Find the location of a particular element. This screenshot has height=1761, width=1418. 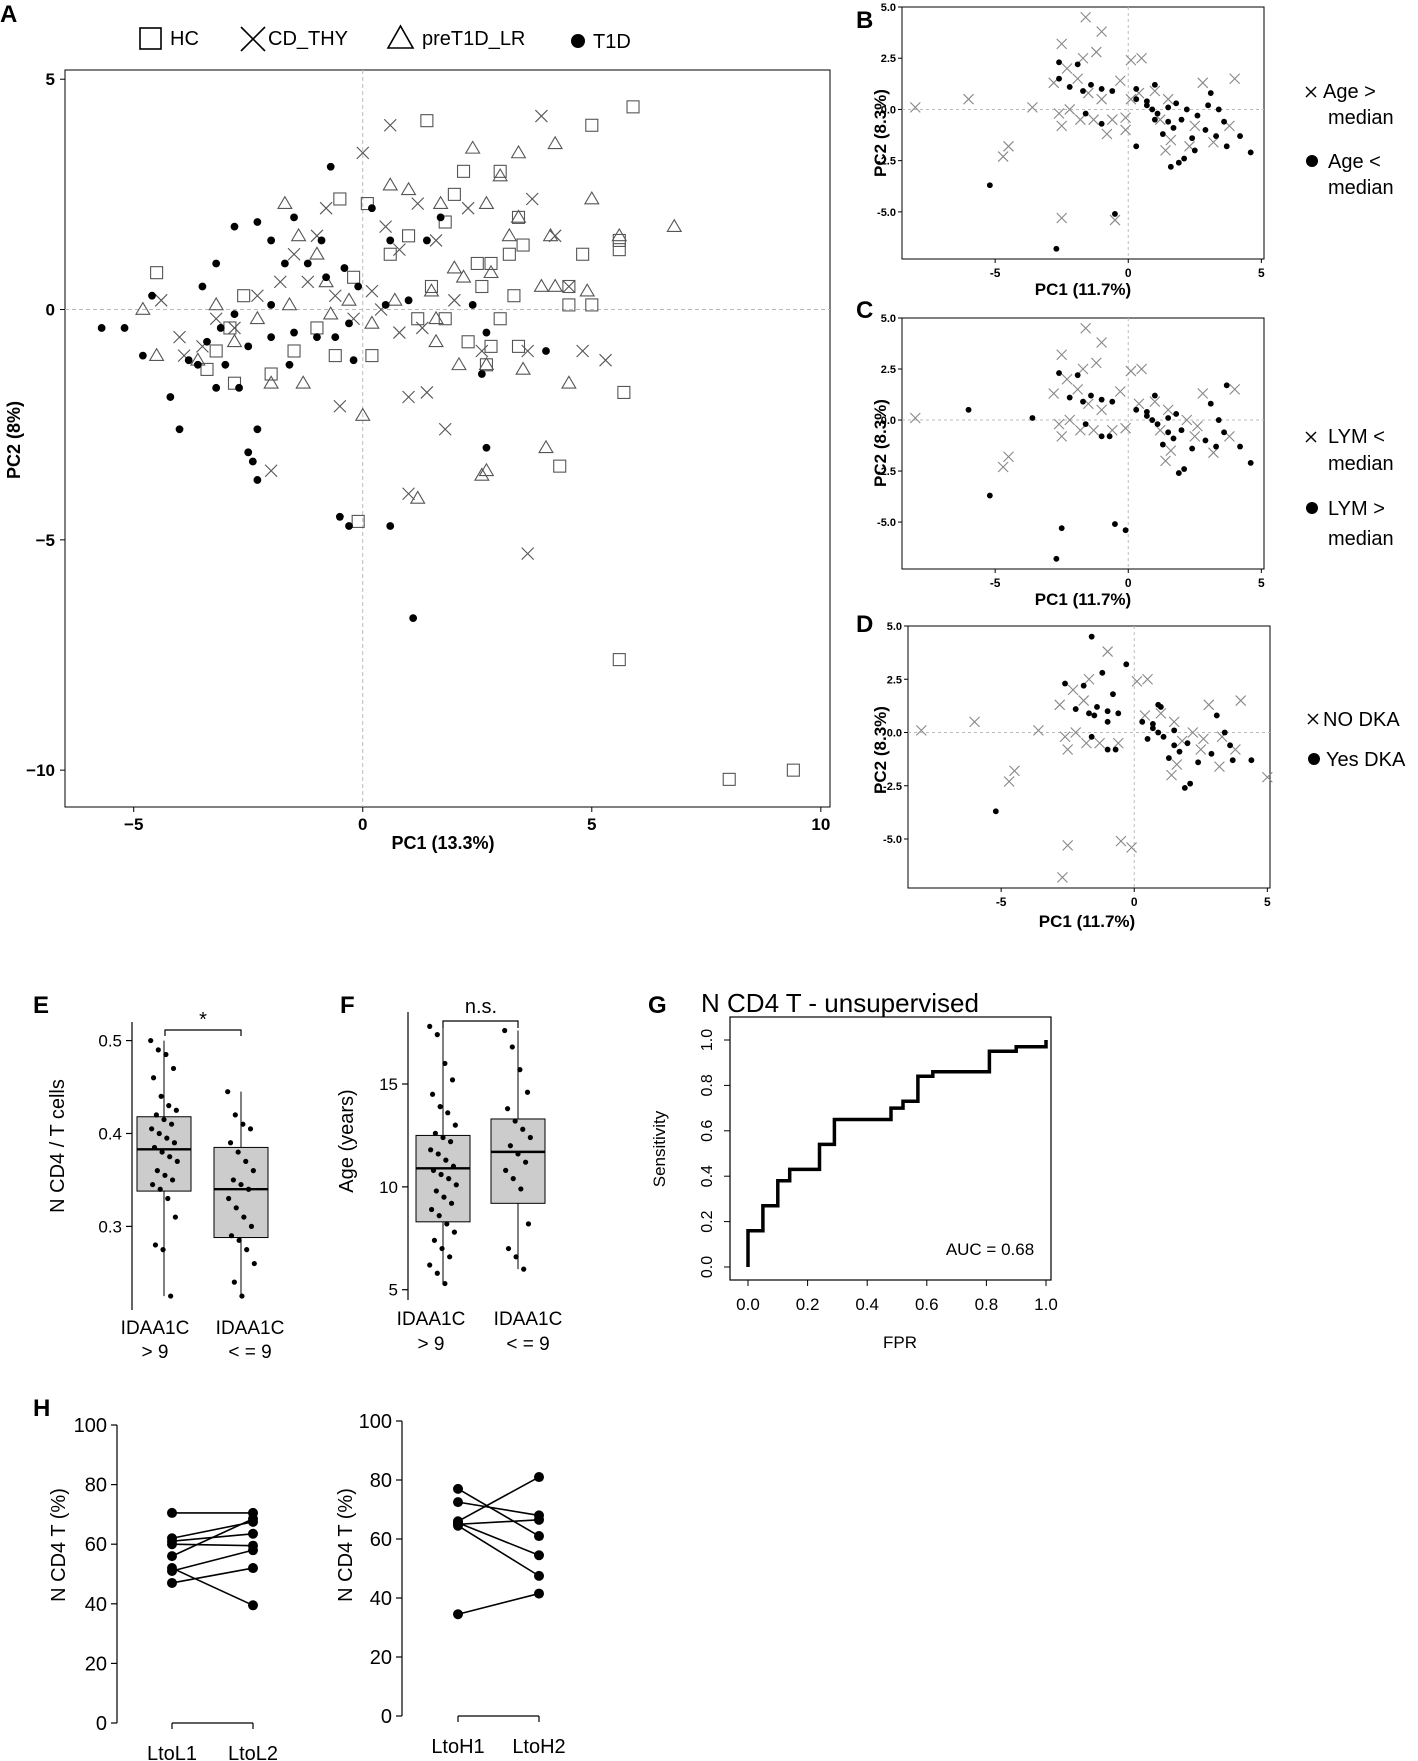

panel-b-plot-frame is located at coordinates (1083, 133).